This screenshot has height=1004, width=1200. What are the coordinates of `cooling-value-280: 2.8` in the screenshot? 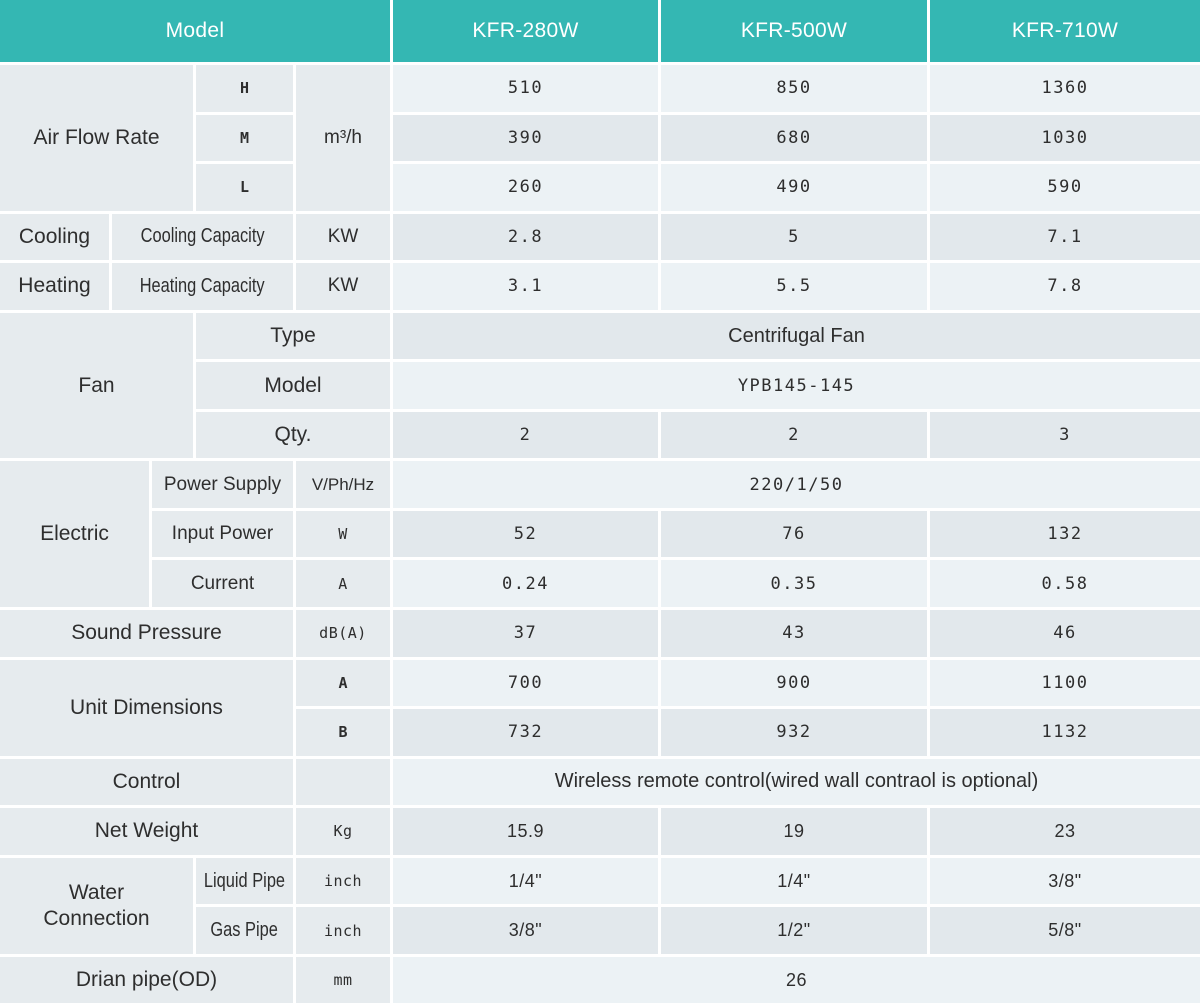 It's located at (525, 237).